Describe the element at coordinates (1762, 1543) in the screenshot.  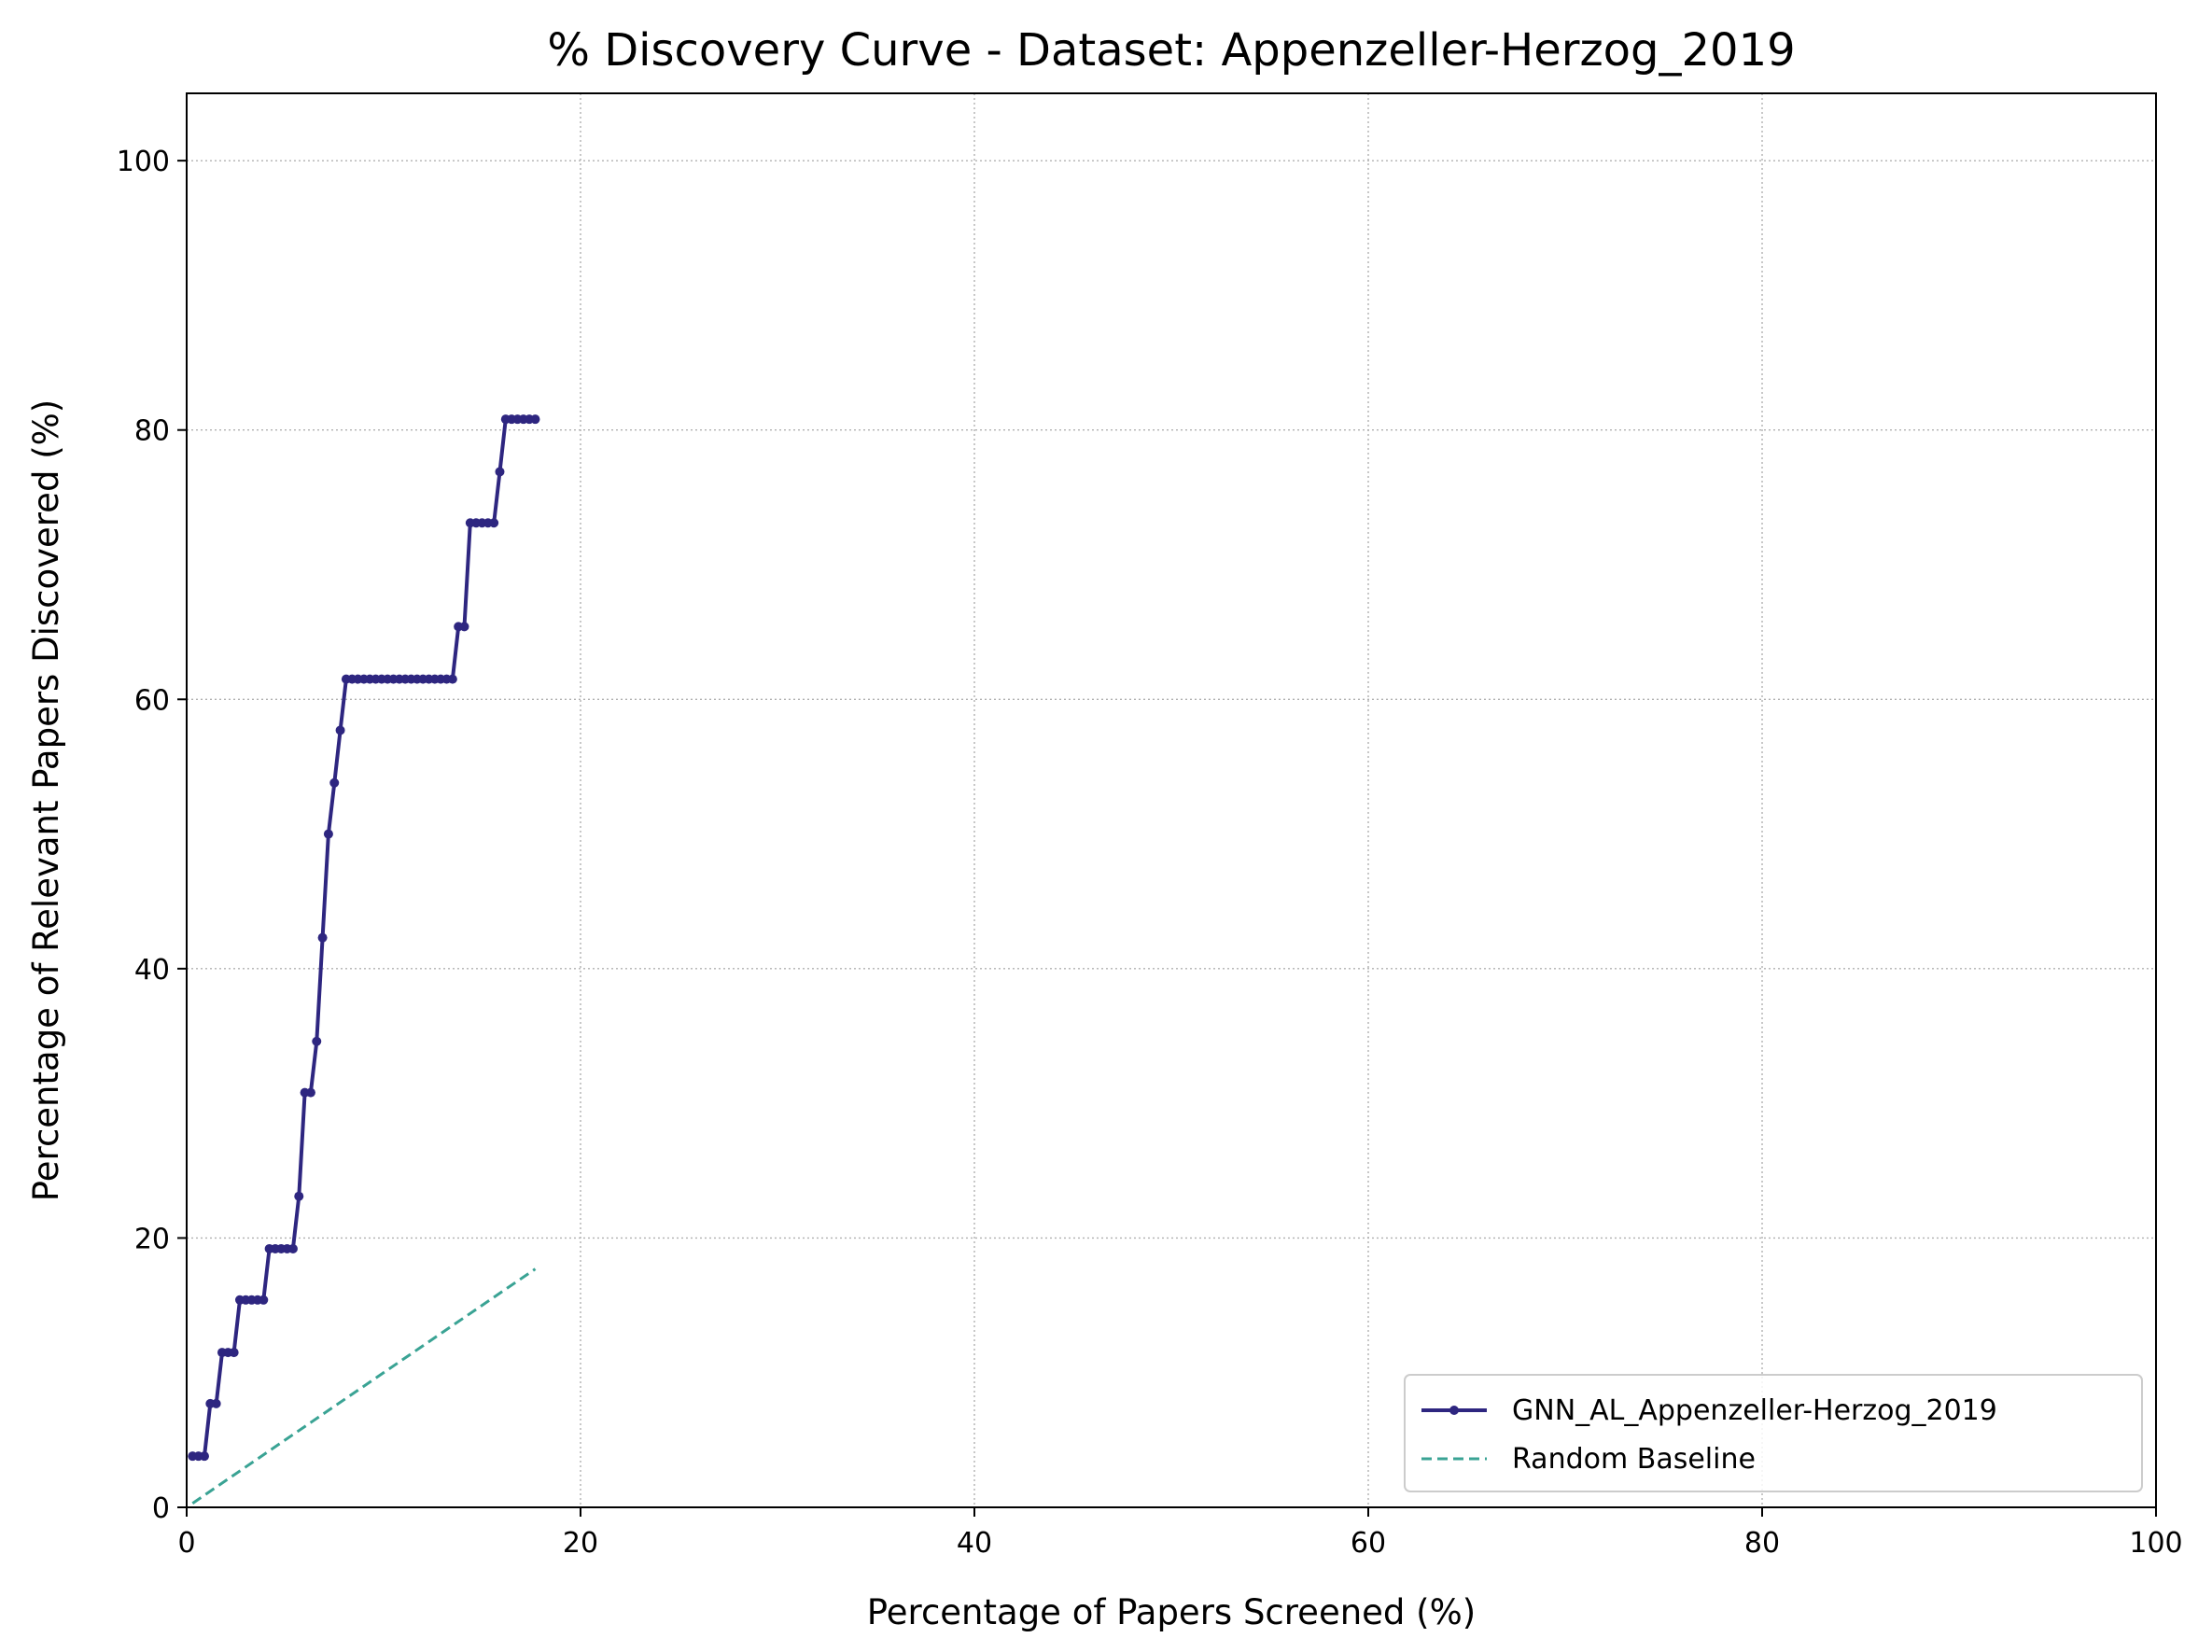
I see `x-tick-label: 80` at that location.